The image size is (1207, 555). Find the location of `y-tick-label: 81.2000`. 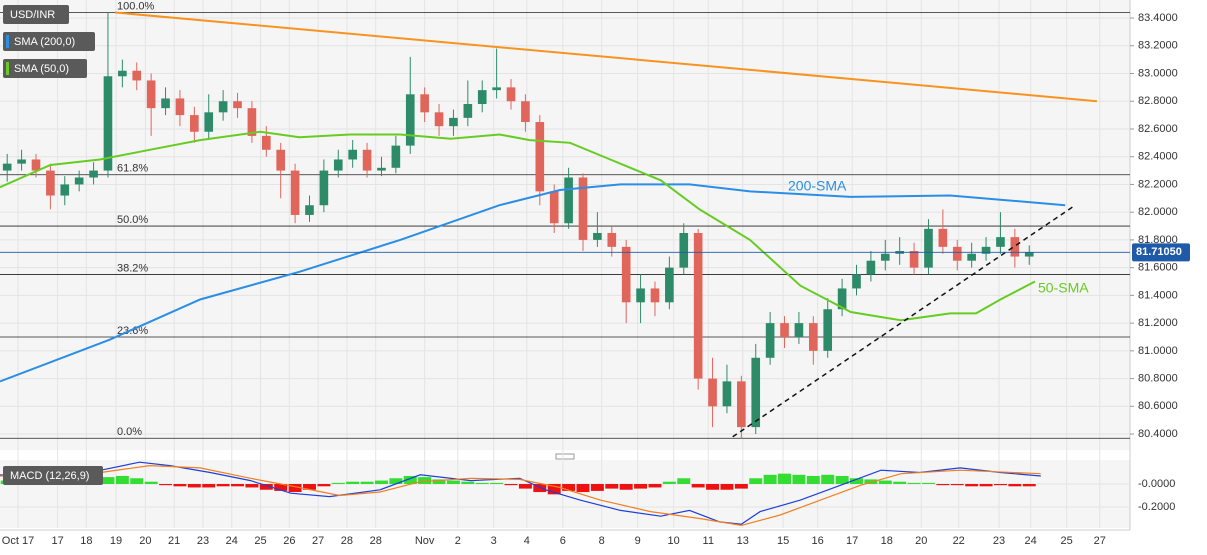

y-tick-label: 81.2000 is located at coordinates (1158, 323).